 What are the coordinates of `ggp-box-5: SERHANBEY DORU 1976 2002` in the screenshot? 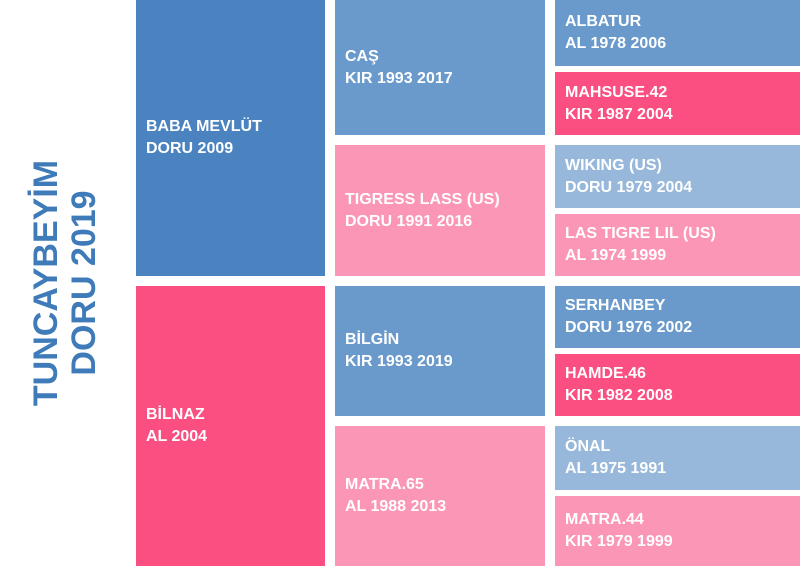 It's located at (677, 317).